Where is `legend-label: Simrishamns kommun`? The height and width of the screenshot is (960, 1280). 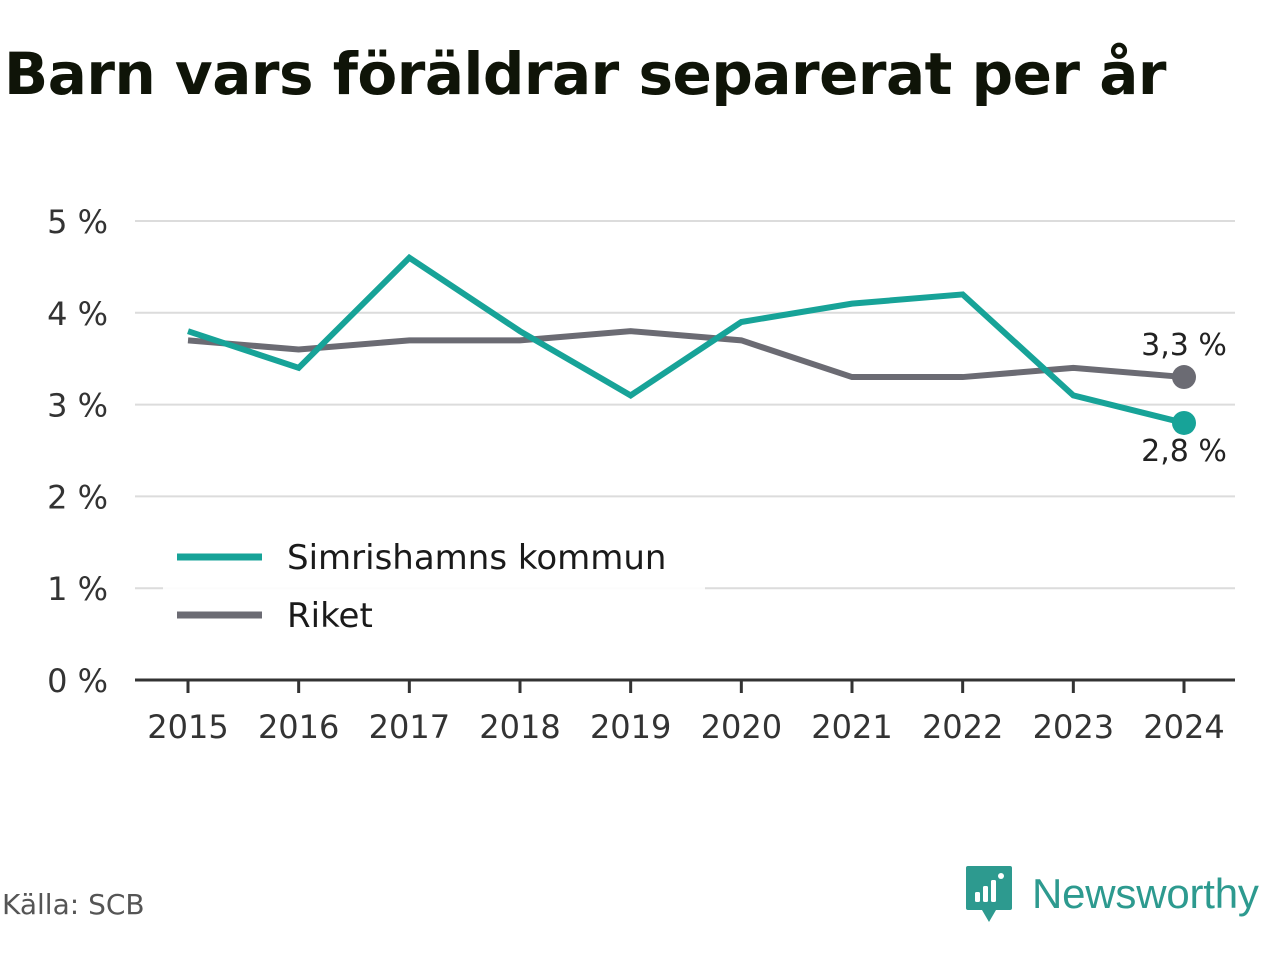
legend-label: Simrishamns kommun is located at coordinates (476, 558).